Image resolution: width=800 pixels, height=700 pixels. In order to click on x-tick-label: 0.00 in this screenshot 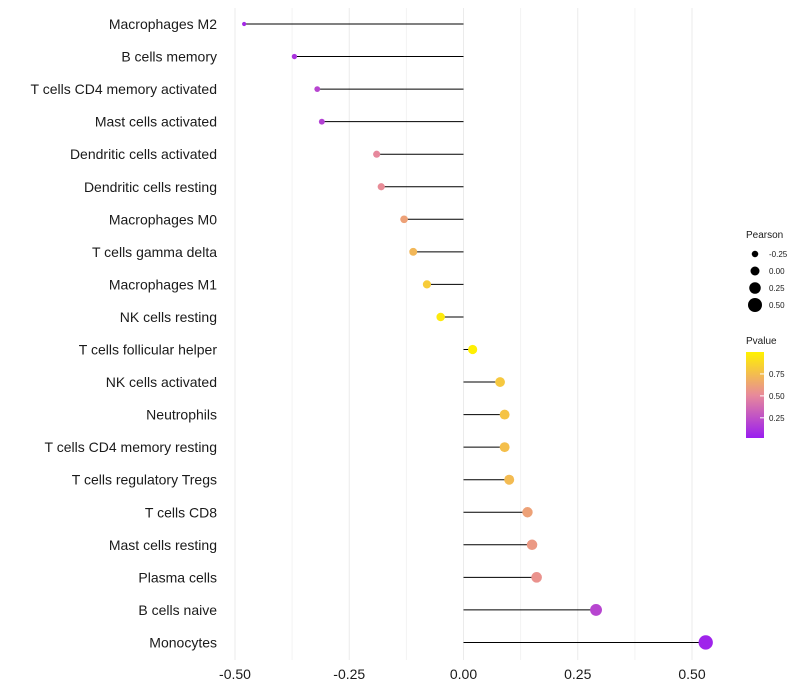, I will do `click(463, 674)`.